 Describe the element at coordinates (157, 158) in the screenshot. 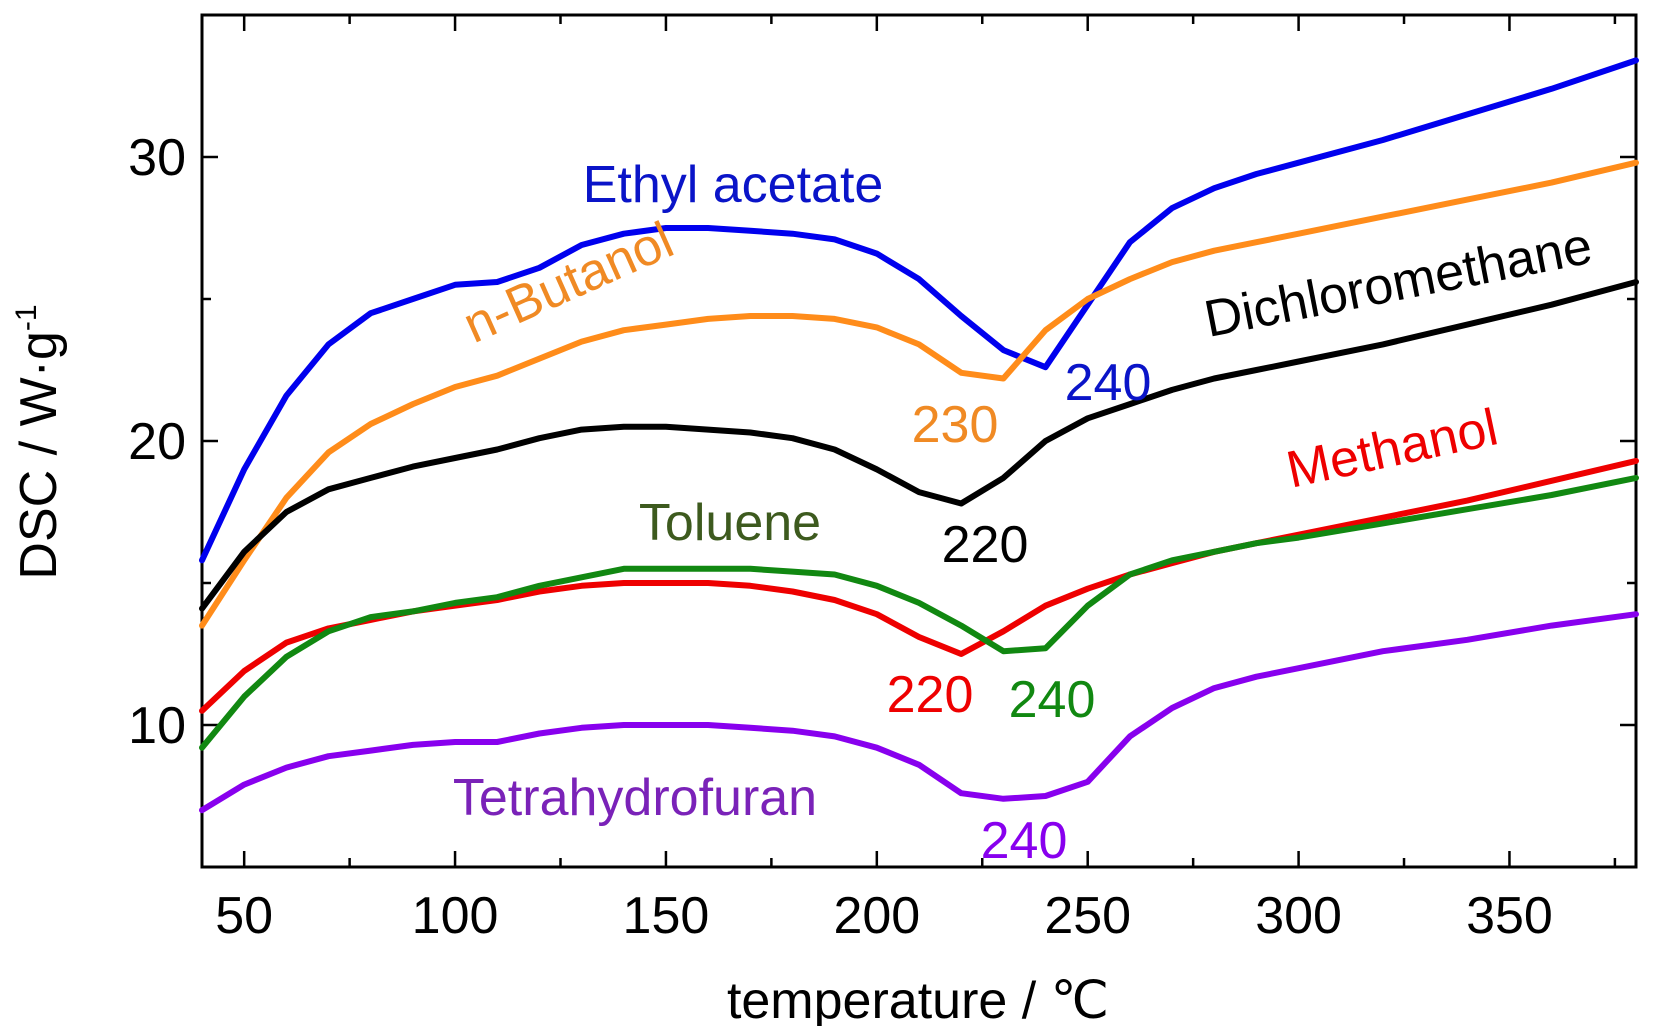

I see `y-tick-label: 30` at that location.